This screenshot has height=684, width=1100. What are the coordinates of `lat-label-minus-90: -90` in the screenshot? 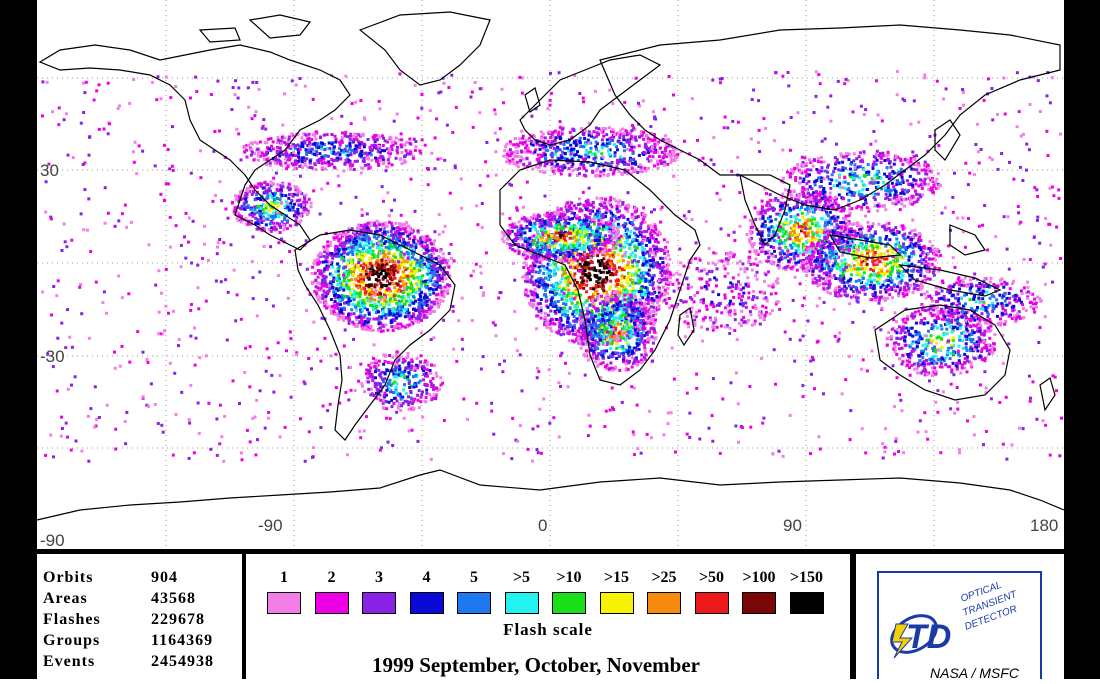 It's located at (52, 540).